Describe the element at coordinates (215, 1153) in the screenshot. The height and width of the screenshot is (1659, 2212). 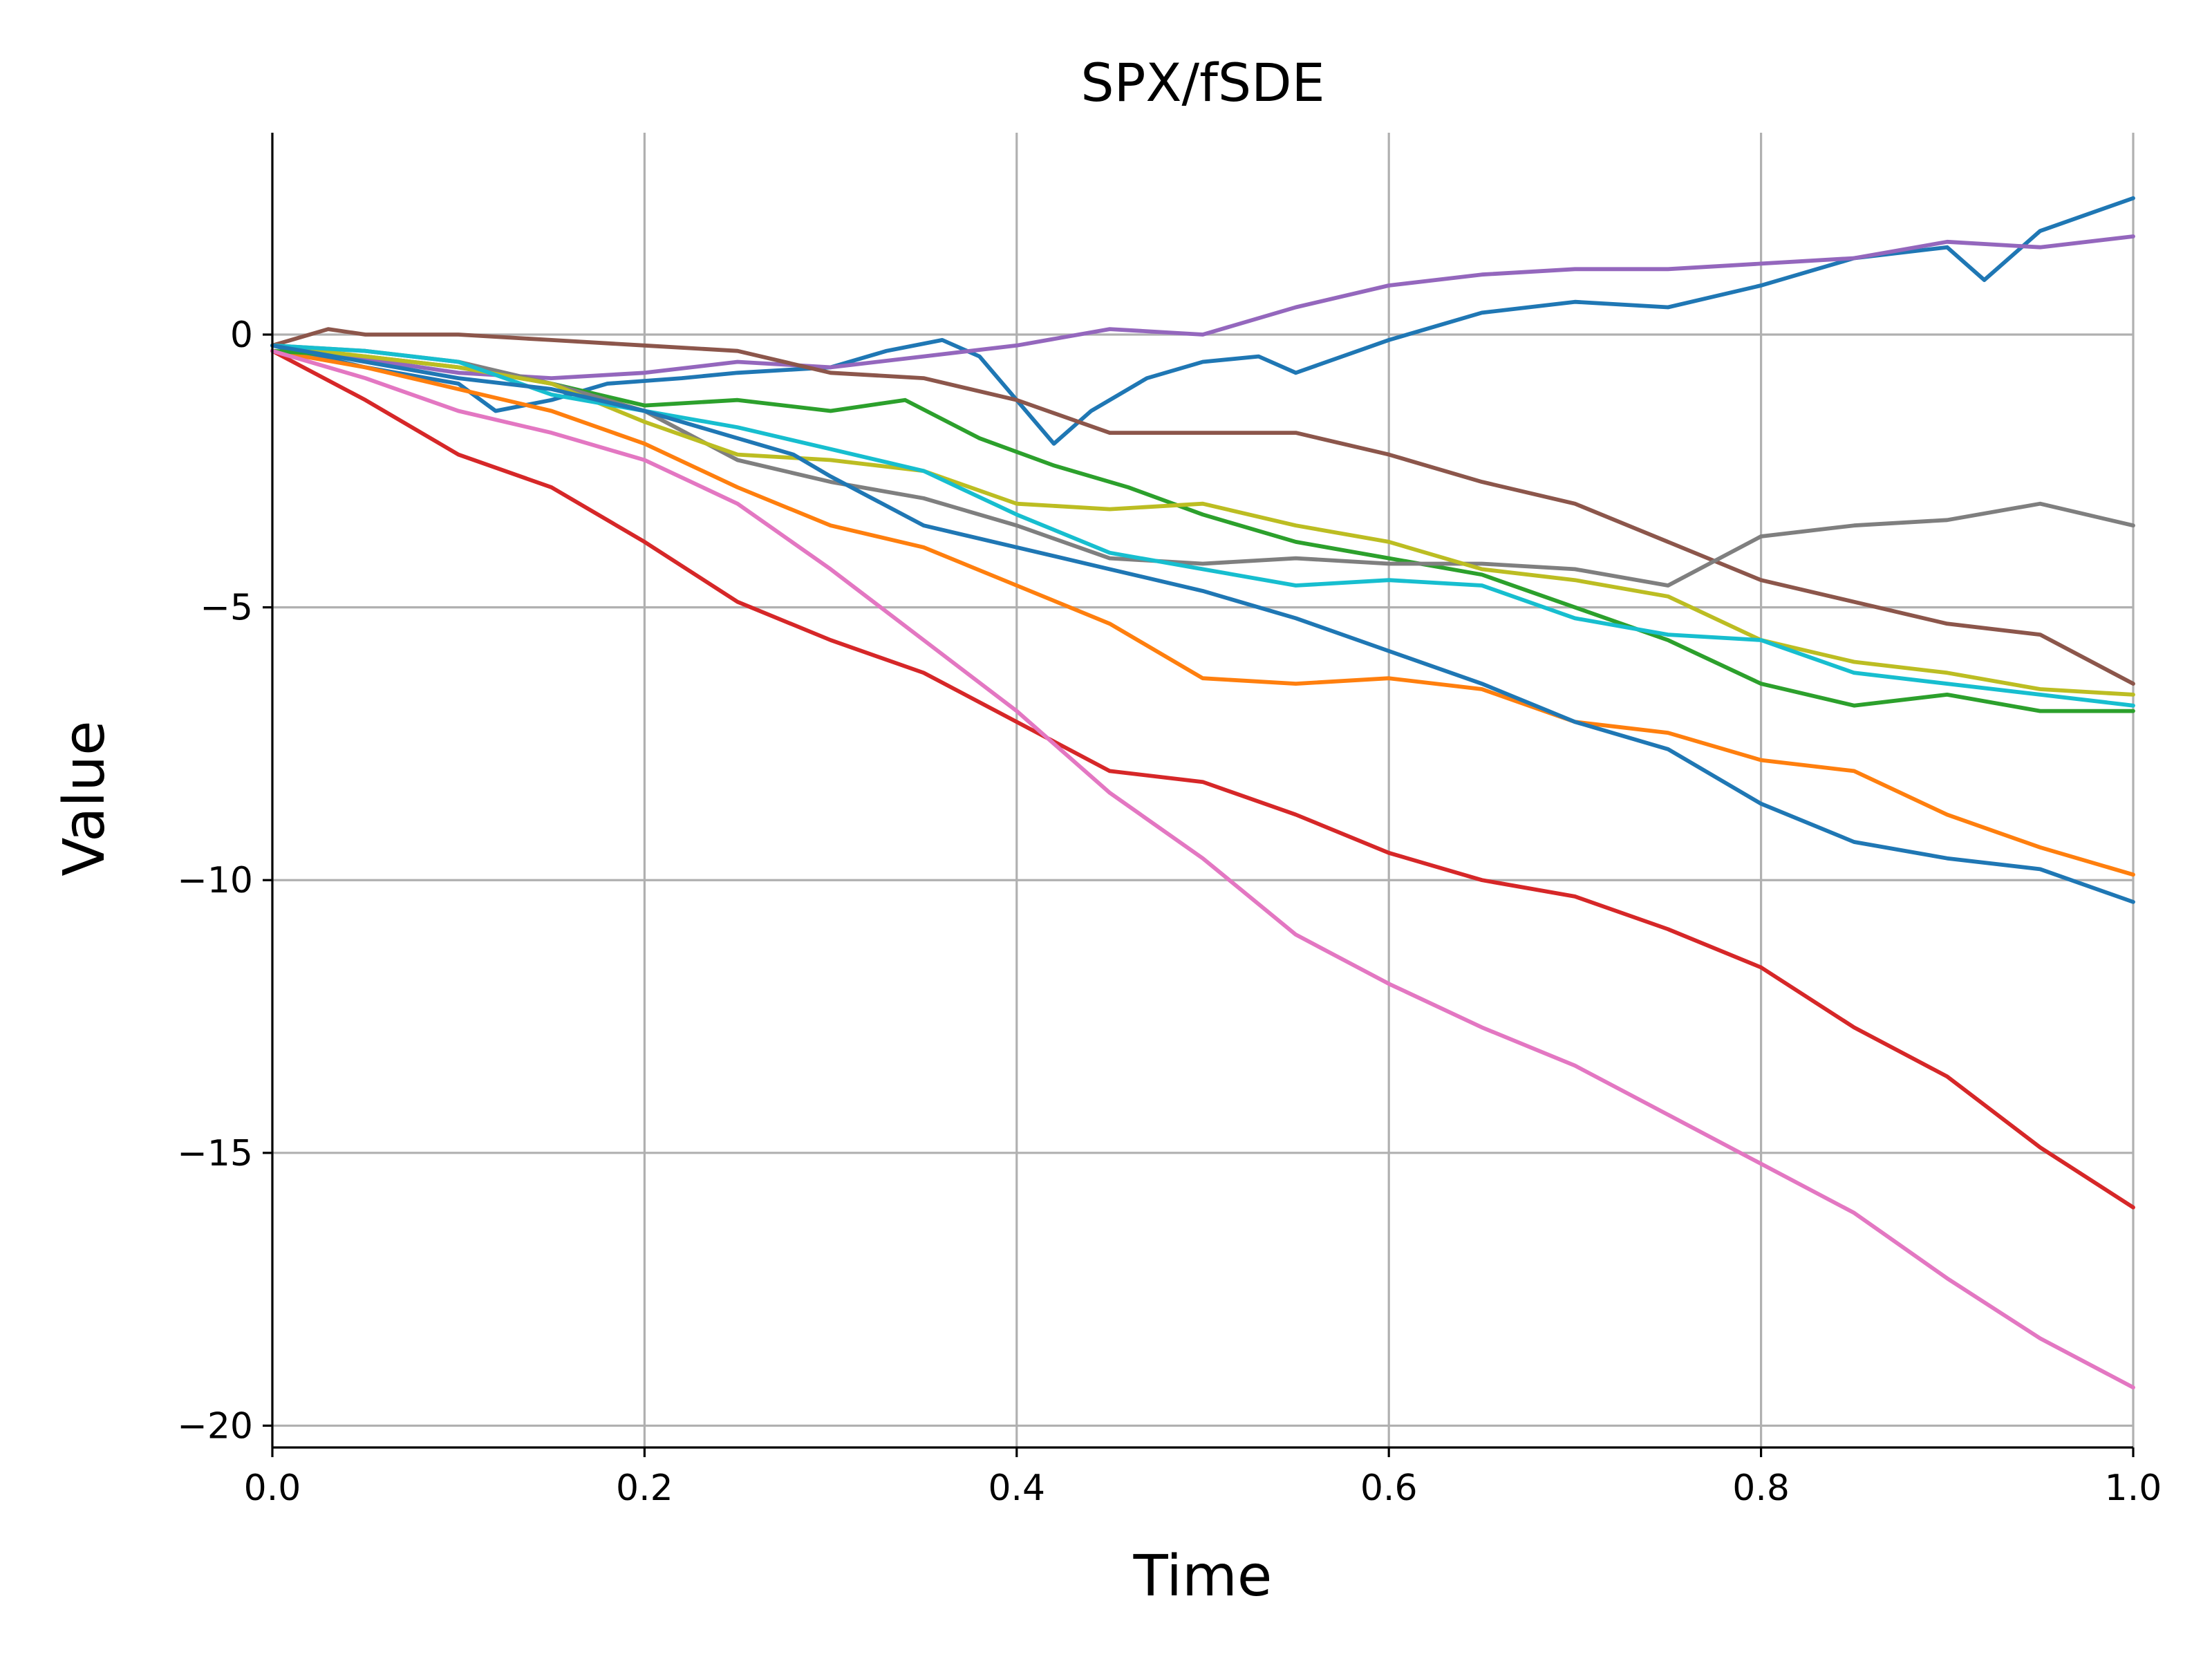
I see `y-tick-label: −15` at that location.